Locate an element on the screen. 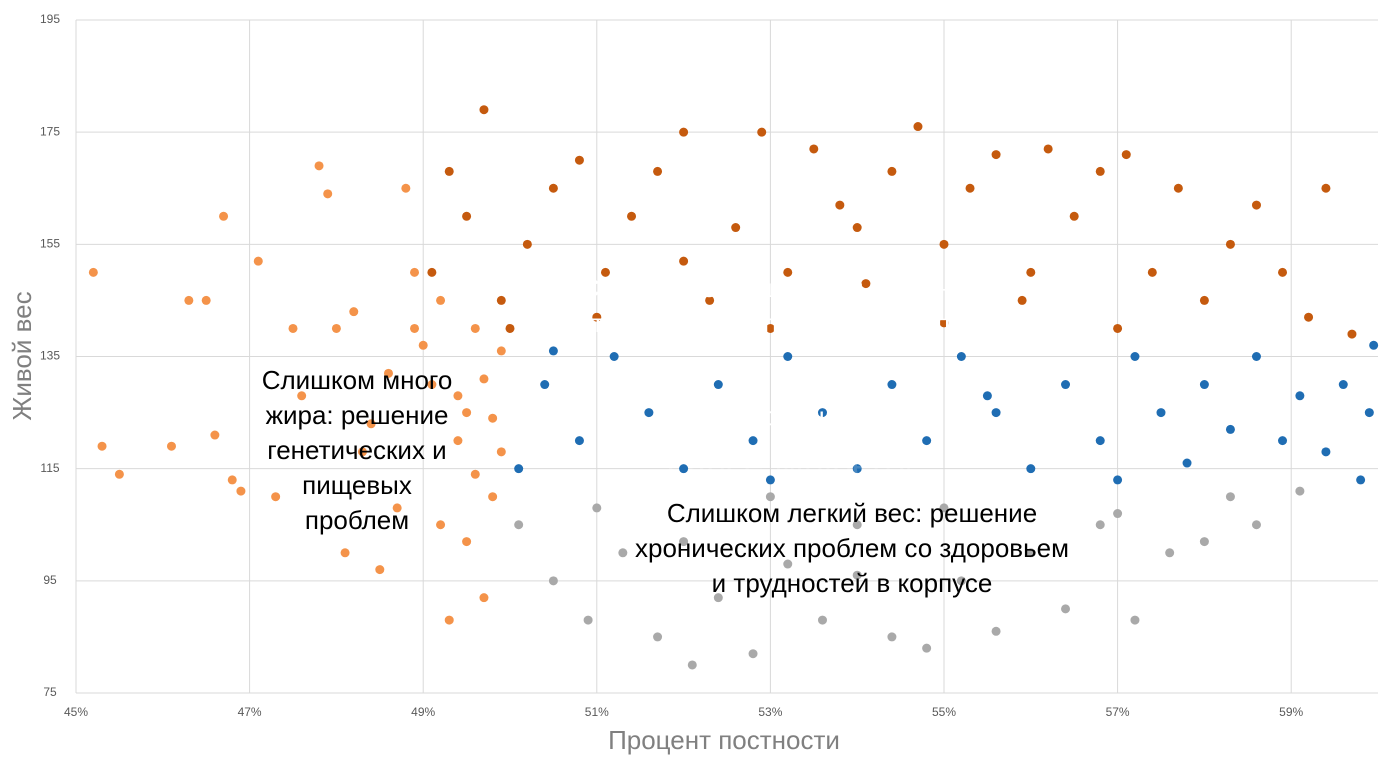 The image size is (1400, 761). annotation: жира: решение is located at coordinates (357, 415).